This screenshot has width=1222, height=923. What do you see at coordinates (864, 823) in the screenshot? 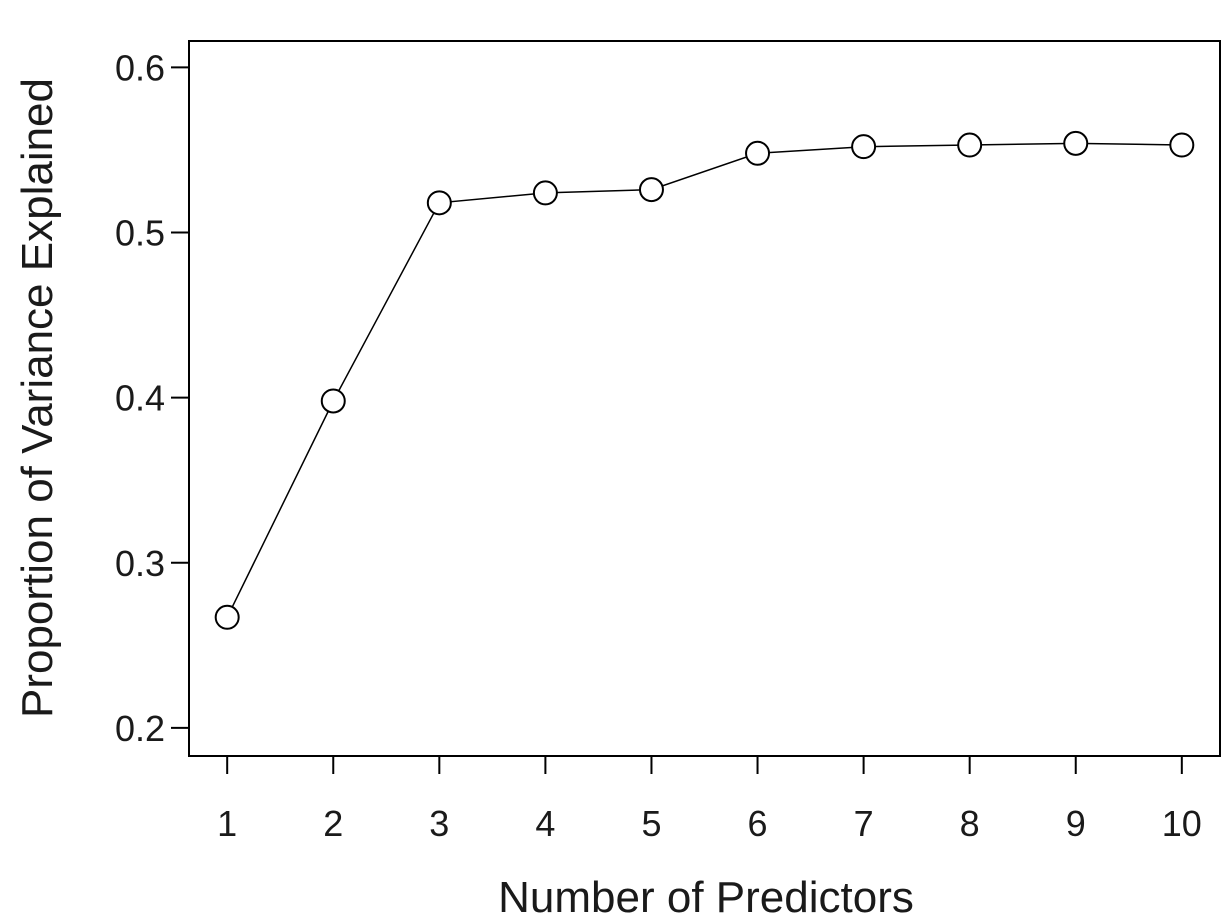
I see `x-tick-label: 7` at bounding box center [864, 823].